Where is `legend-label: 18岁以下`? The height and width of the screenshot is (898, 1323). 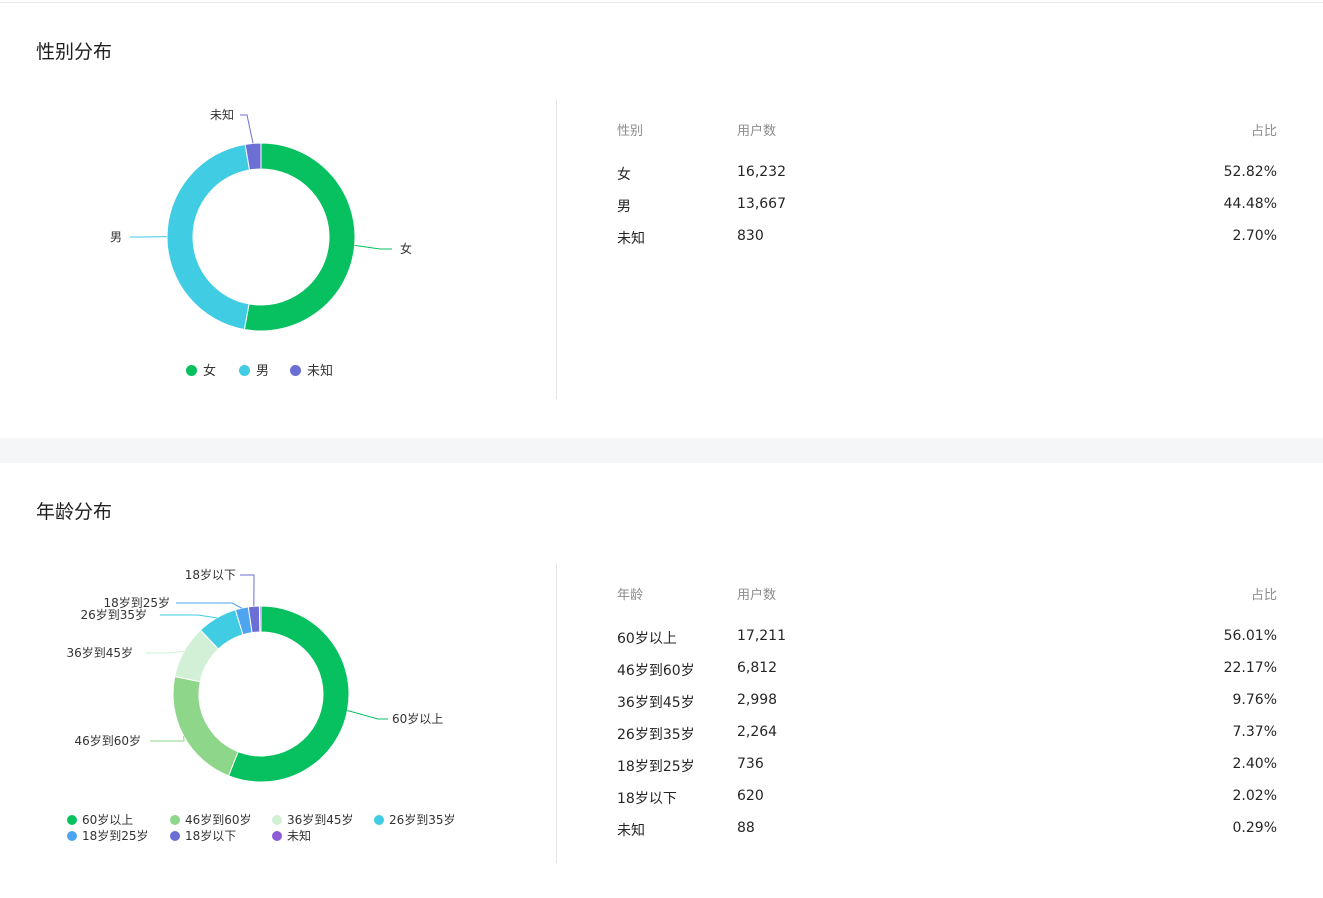 legend-label: 18岁以下 is located at coordinates (211, 836).